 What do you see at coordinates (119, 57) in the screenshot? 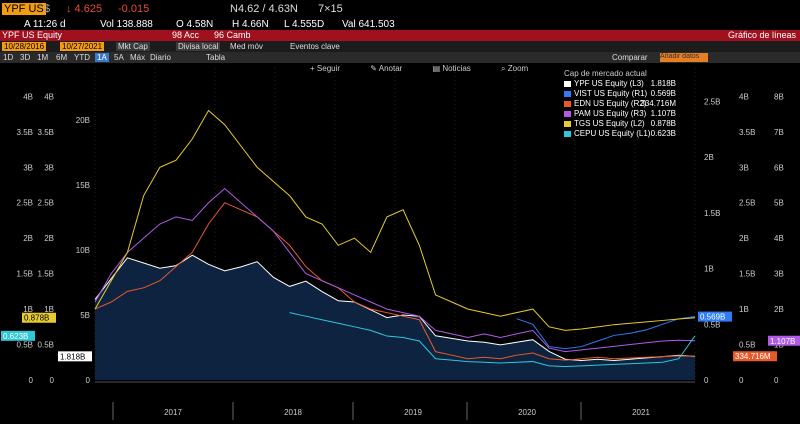
I see `period-5a: 5A` at bounding box center [119, 57].